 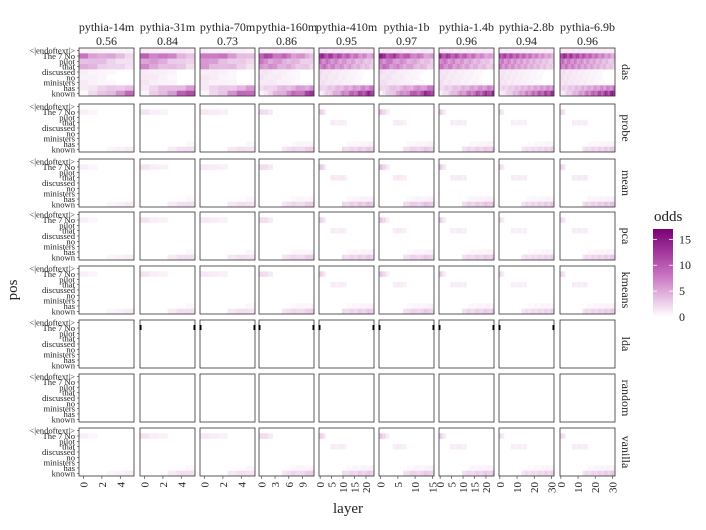 What do you see at coordinates (399, 485) in the screenshot?
I see `layer-tick-label: 5` at bounding box center [399, 485].